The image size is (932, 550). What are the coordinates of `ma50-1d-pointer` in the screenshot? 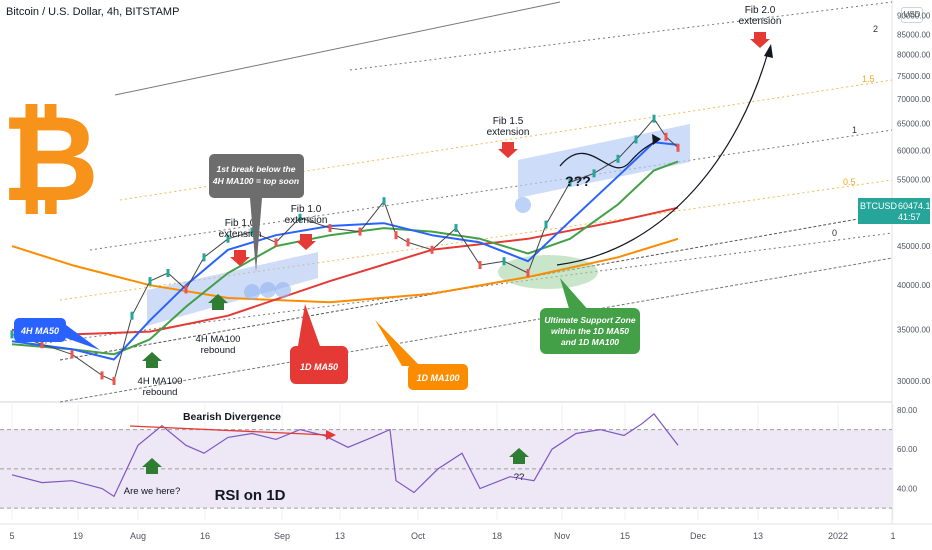 It's located at (309, 325).